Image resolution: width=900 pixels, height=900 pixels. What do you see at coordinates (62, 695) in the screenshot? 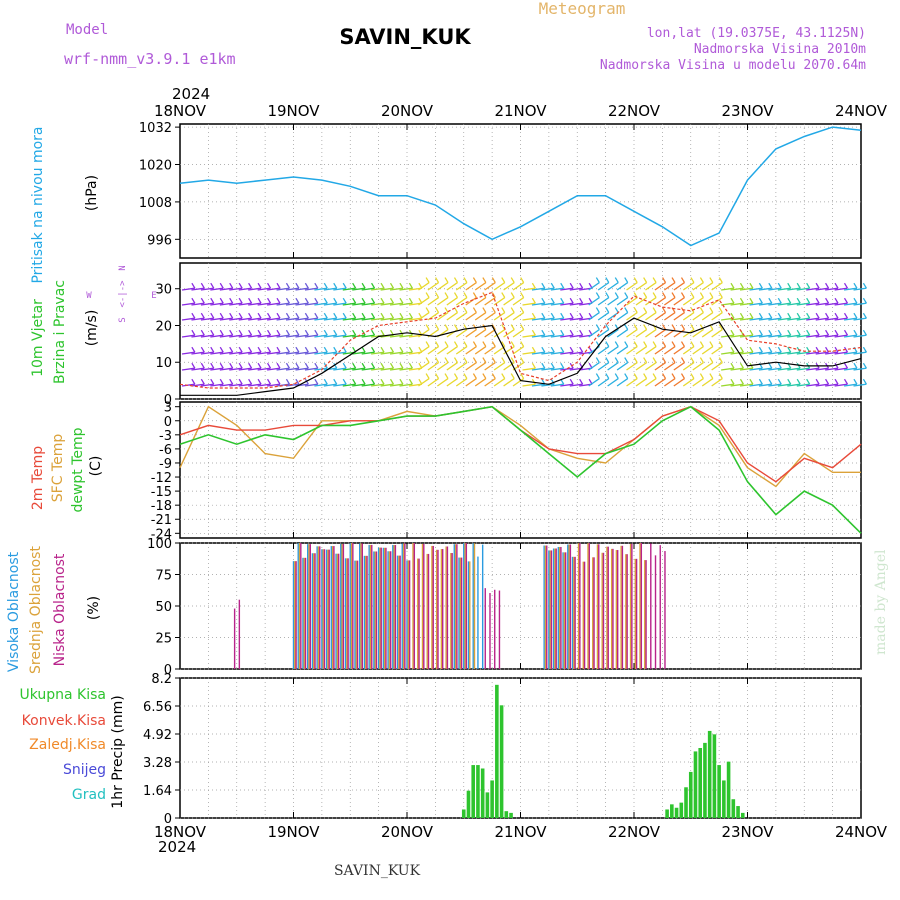
I see `precip-legend-total: Ukupna Kisa` at bounding box center [62, 695].